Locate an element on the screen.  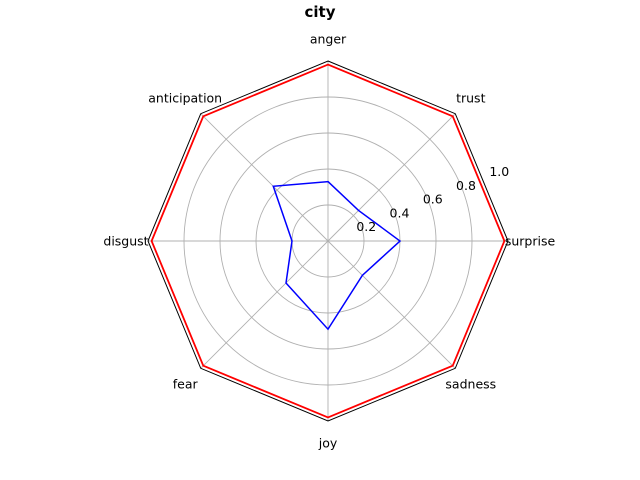
axis-label-disgust: disgust is located at coordinates (125, 241).